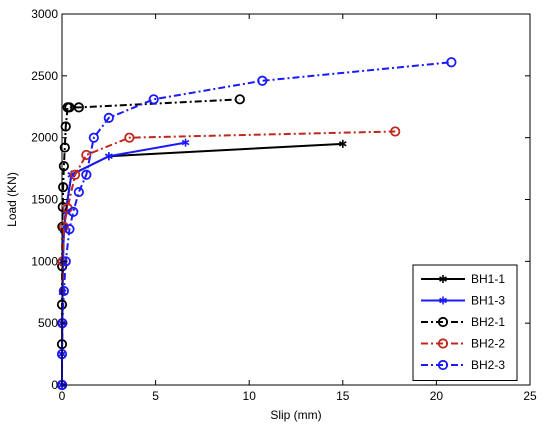 This screenshot has height=430, width=550. Describe the element at coordinates (295, 415) in the screenshot. I see `x-axis-title: Slip (mm)` at that location.